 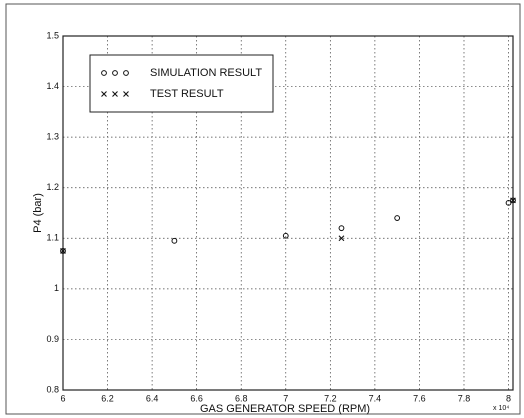 I want to click on y-tick-label: 1.5, so click(x=52, y=35).